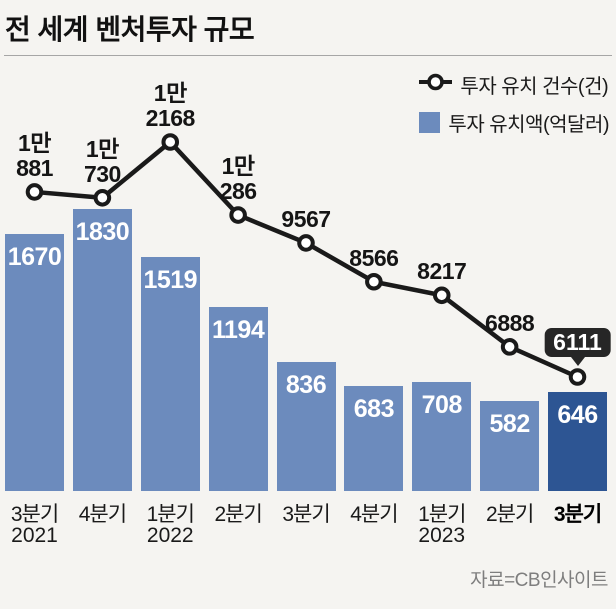 This screenshot has width=616, height=609. I want to click on line-point-label: 8566, so click(374, 257).